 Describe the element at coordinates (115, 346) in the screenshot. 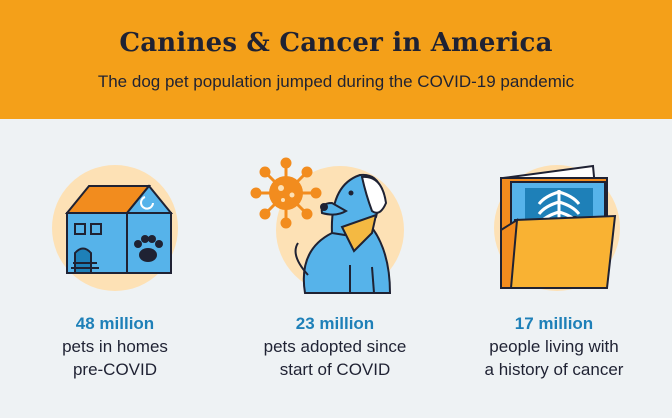

I see `stat-label-line-1: pets in homes` at that location.